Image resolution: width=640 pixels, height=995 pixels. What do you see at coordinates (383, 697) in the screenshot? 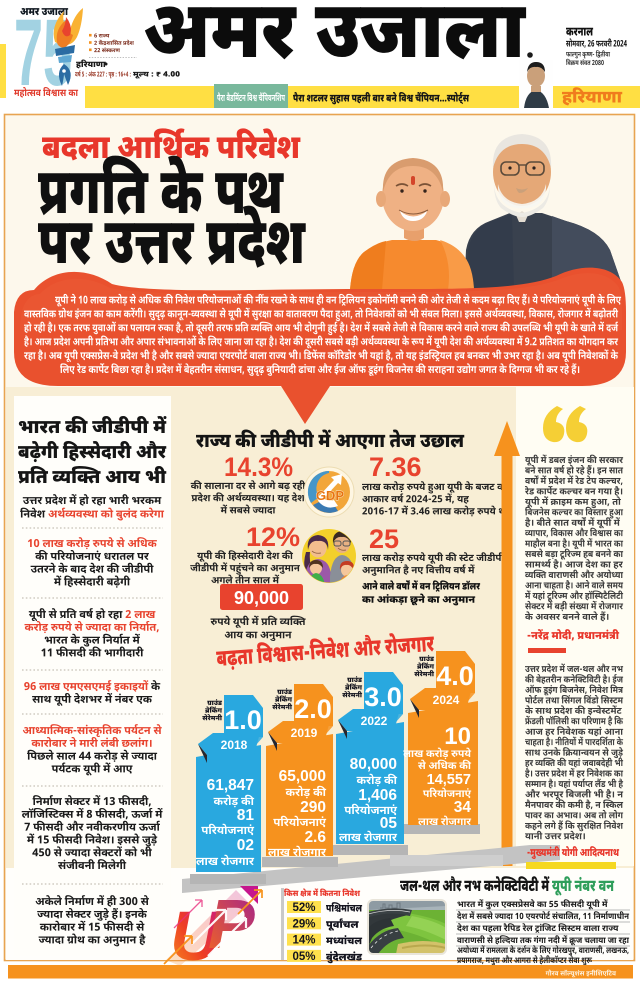
I see `svg-text: 3.0` at bounding box center [383, 697].